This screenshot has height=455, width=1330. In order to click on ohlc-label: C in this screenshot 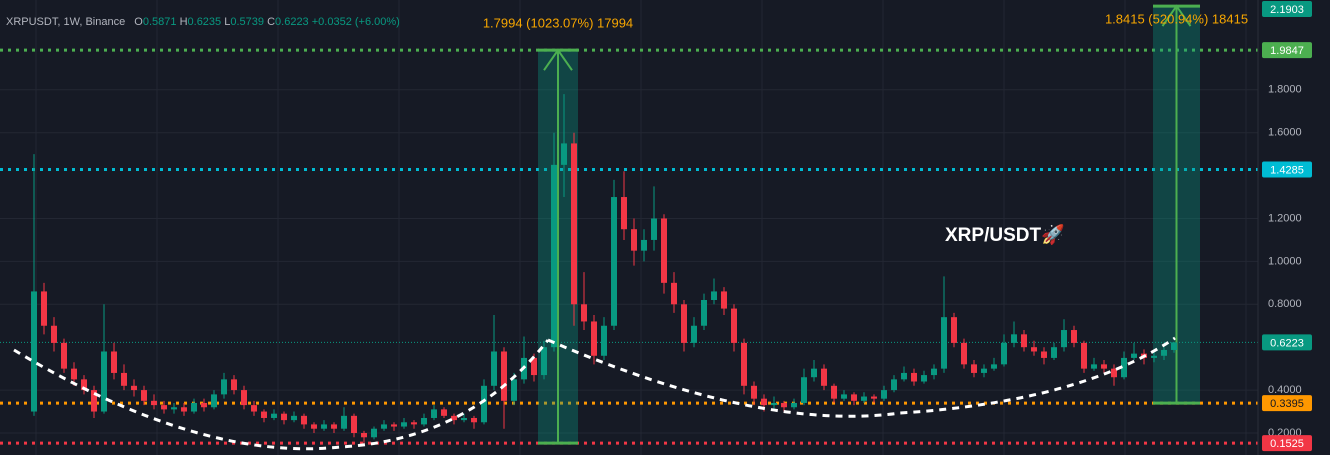, I will do `click(271, 22)`.